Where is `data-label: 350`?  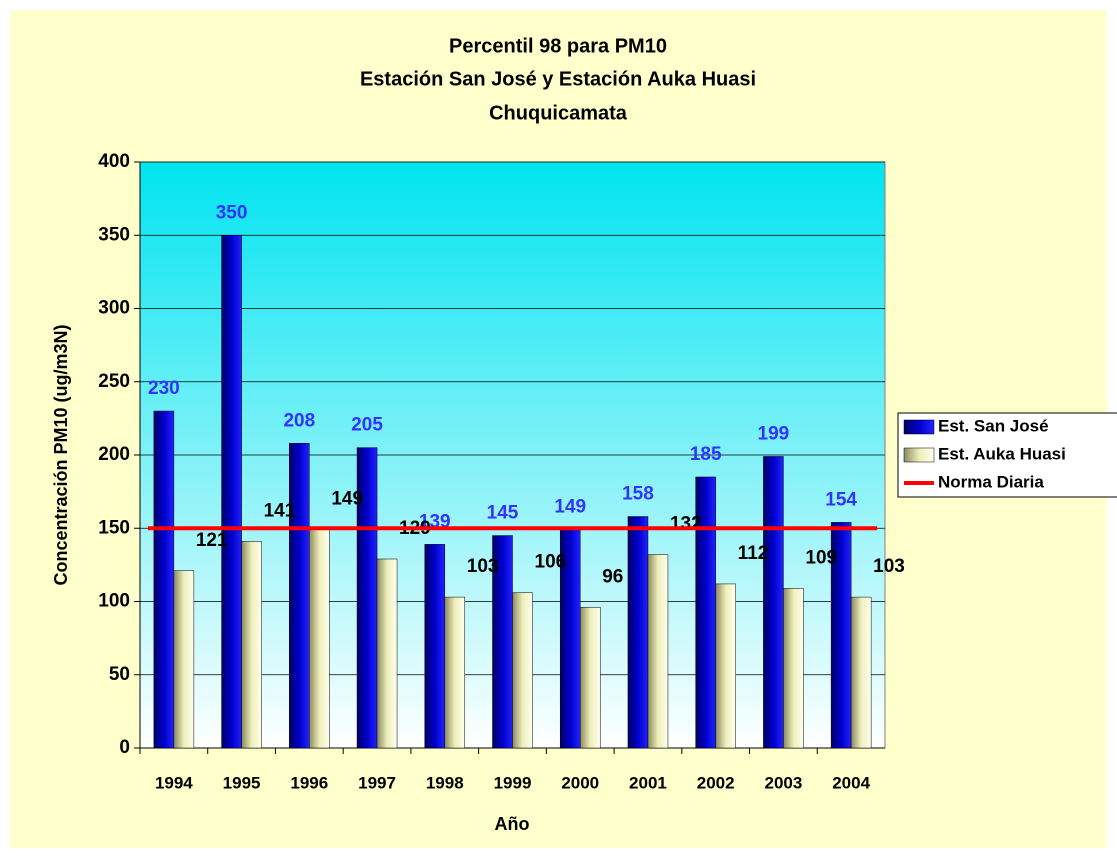 data-label: 350 is located at coordinates (232, 212).